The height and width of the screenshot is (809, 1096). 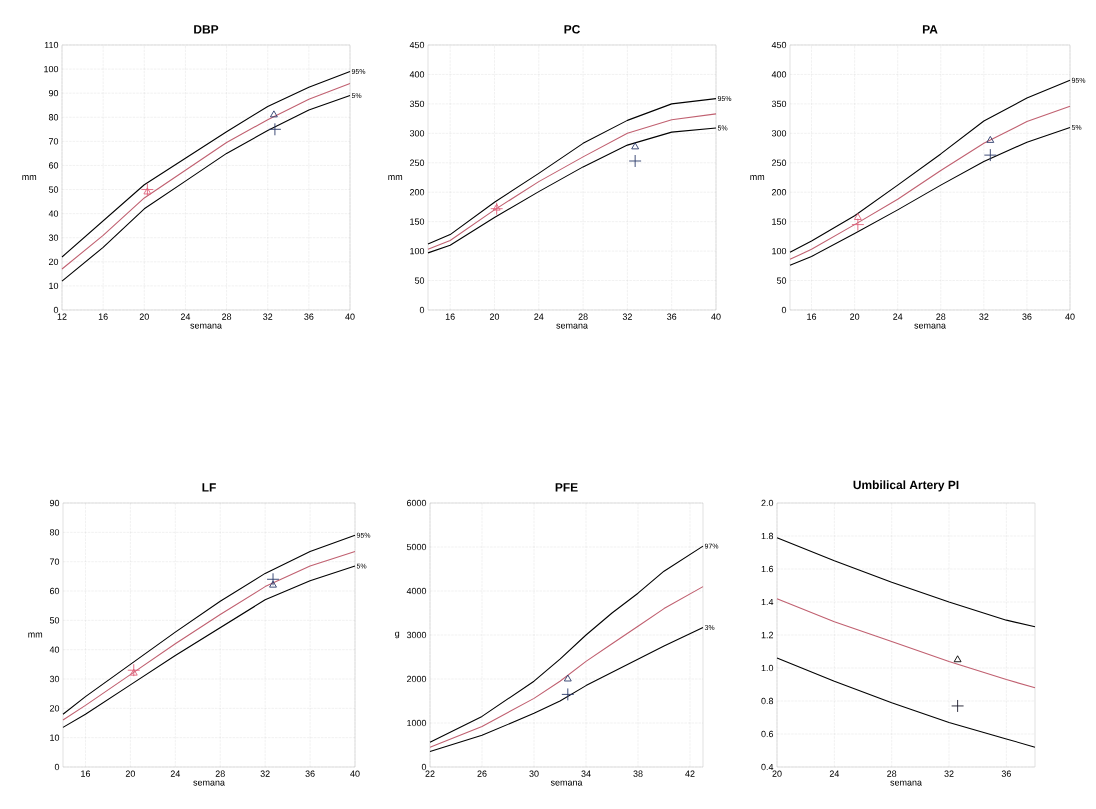 What do you see at coordinates (930, 29) in the screenshot?
I see `chart-title: PA` at bounding box center [930, 29].